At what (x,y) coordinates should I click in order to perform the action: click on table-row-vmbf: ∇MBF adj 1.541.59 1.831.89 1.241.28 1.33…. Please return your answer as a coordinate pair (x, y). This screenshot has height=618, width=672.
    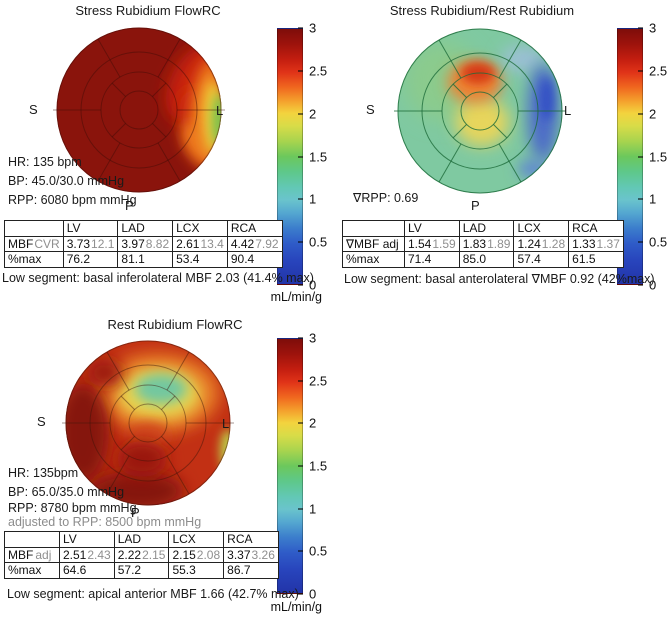
    Looking at the image, I should click on (483, 243).